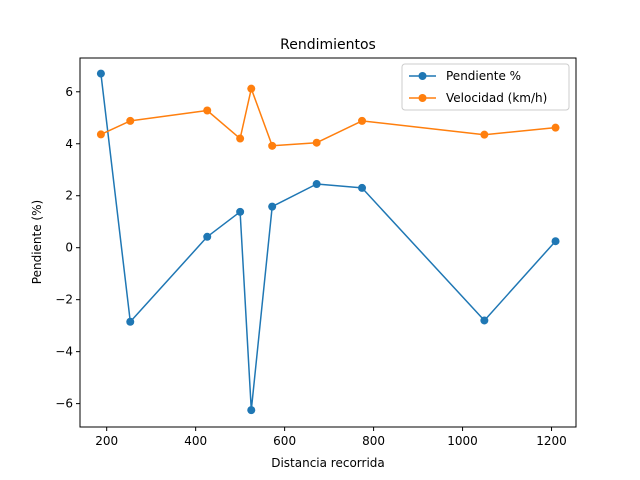 Image resolution: width=640 pixels, height=480 pixels. I want to click on legend-box, so click(485, 87).